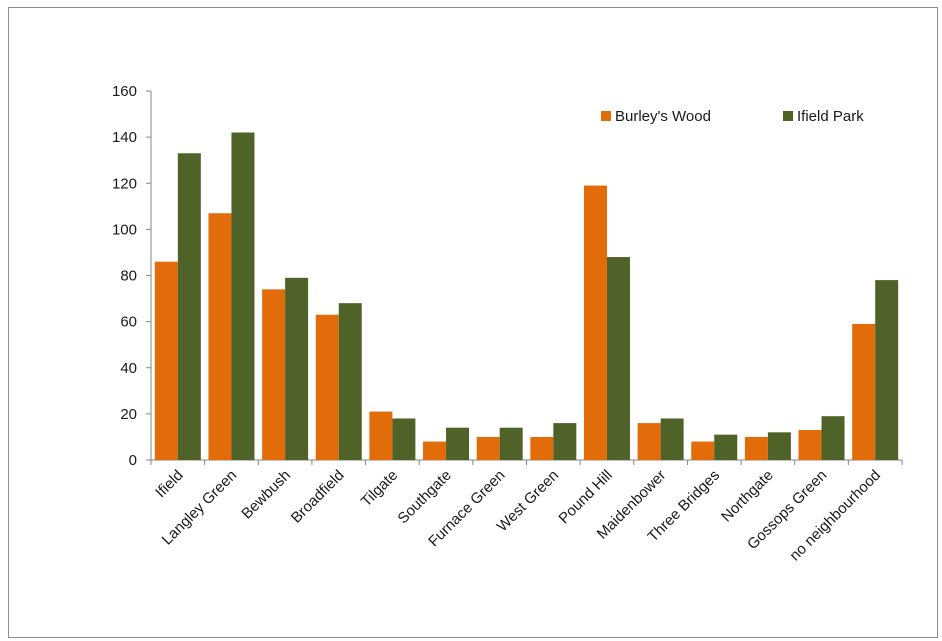  What do you see at coordinates (266, 495) in the screenshot?
I see `x-tick-label: Bewbush` at bounding box center [266, 495].